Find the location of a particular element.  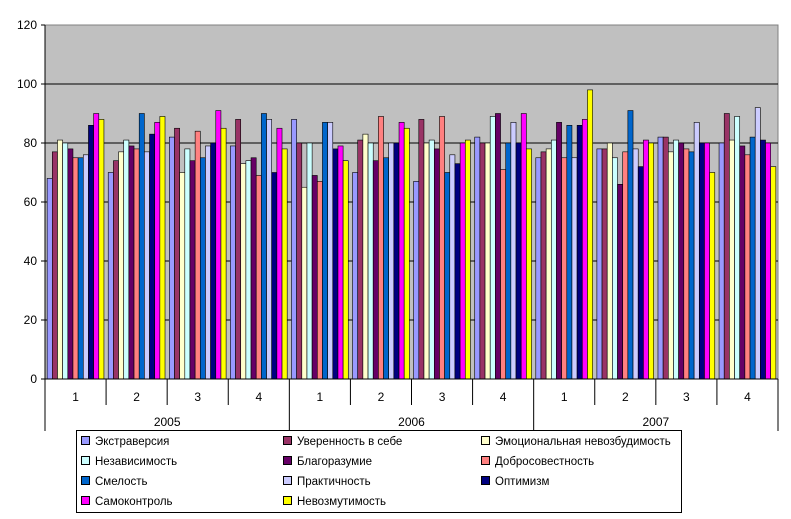

legend-item: Оптимизм is located at coordinates (515, 482).